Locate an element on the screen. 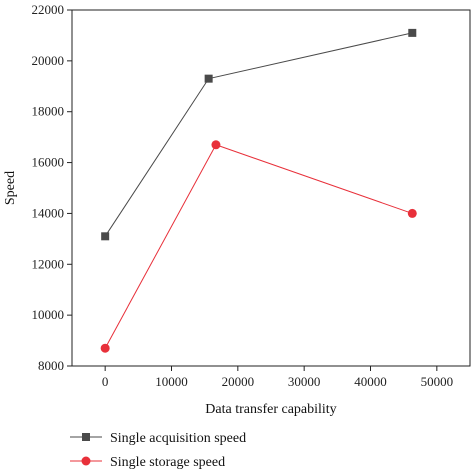 The height and width of the screenshot is (474, 474). y-tick-label: 8000 is located at coordinates (51, 365).